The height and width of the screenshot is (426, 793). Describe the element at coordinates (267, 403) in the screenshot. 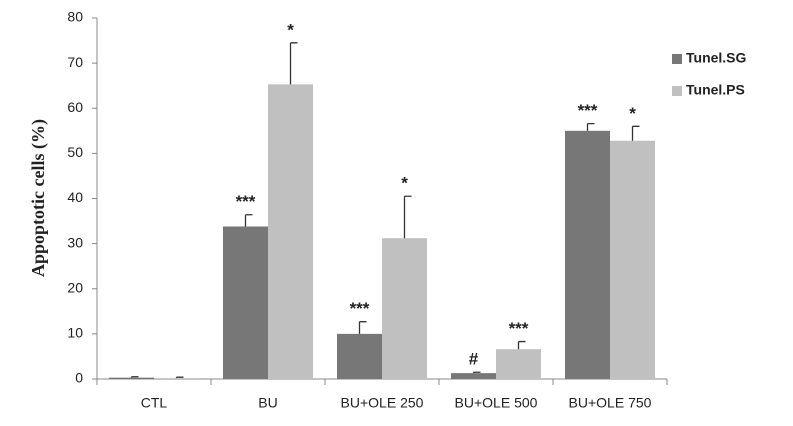

I see `x-tick-label: BU` at that location.